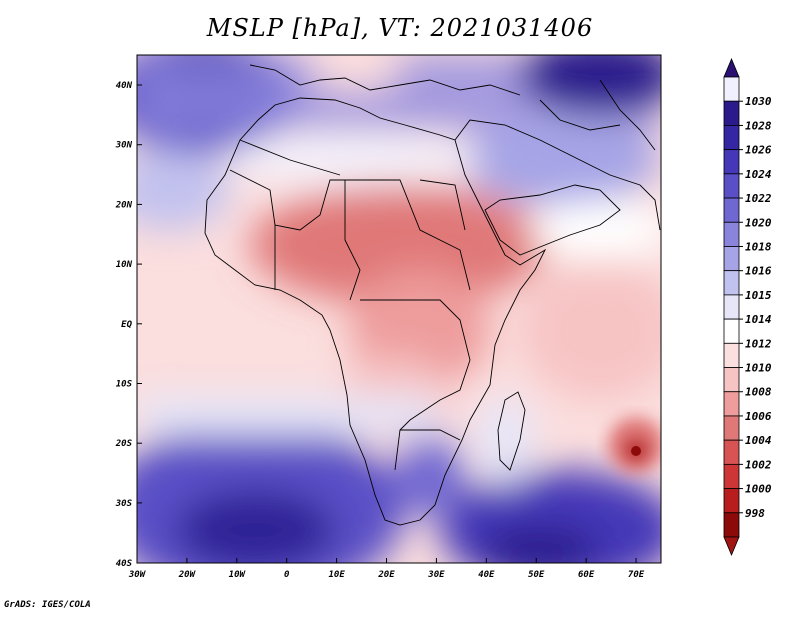 The width and height of the screenshot is (800, 618). Describe the element at coordinates (758, 125) in the screenshot. I see `colorbar-label: 1028` at that location.